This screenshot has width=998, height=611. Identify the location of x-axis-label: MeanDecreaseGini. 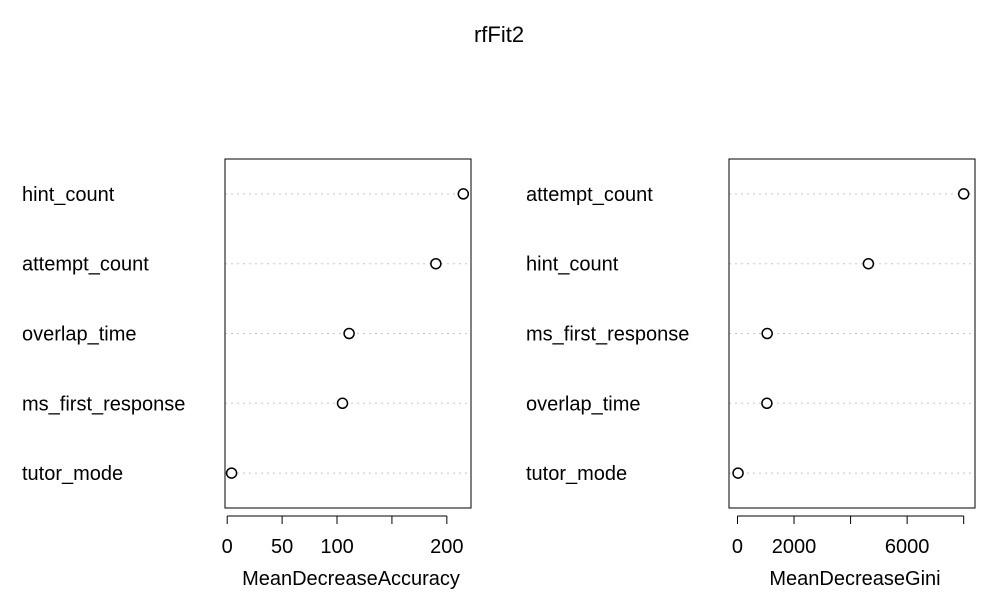
(854, 579).